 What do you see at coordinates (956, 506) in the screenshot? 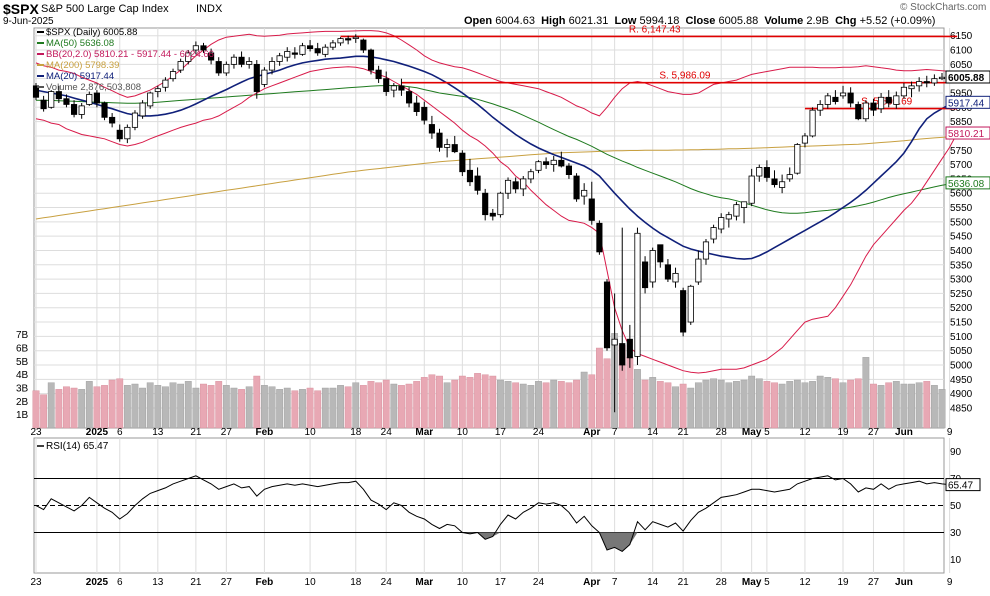
I see `rsi-y-tick-label: 50` at bounding box center [956, 506].